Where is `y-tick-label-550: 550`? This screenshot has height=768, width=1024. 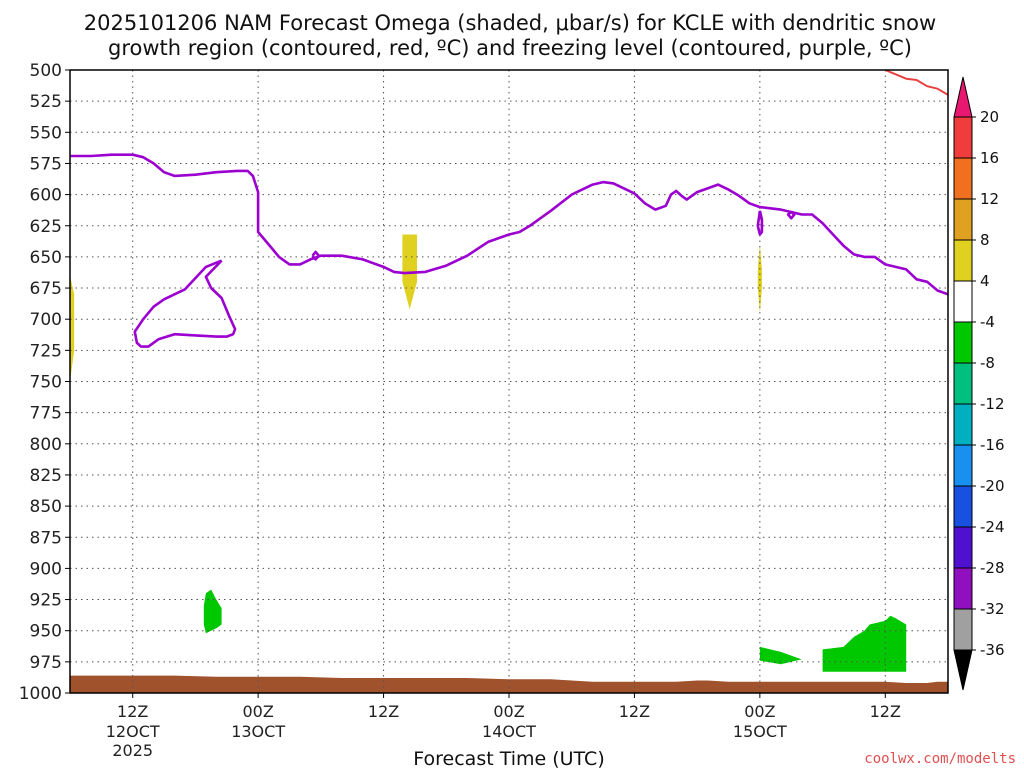 y-tick-label-550: 550 is located at coordinates (46, 133).